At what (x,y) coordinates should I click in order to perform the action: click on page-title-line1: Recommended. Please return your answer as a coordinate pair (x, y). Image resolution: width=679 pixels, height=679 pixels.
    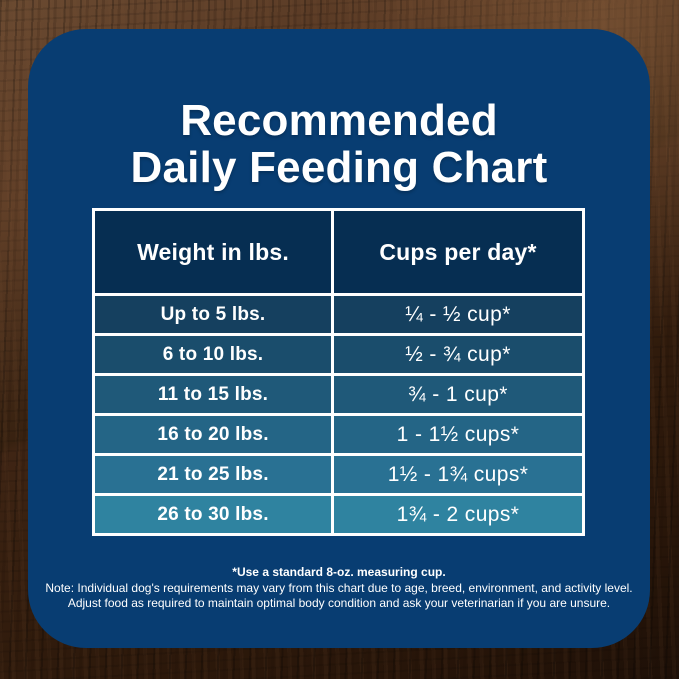
    Looking at the image, I should click on (339, 120).